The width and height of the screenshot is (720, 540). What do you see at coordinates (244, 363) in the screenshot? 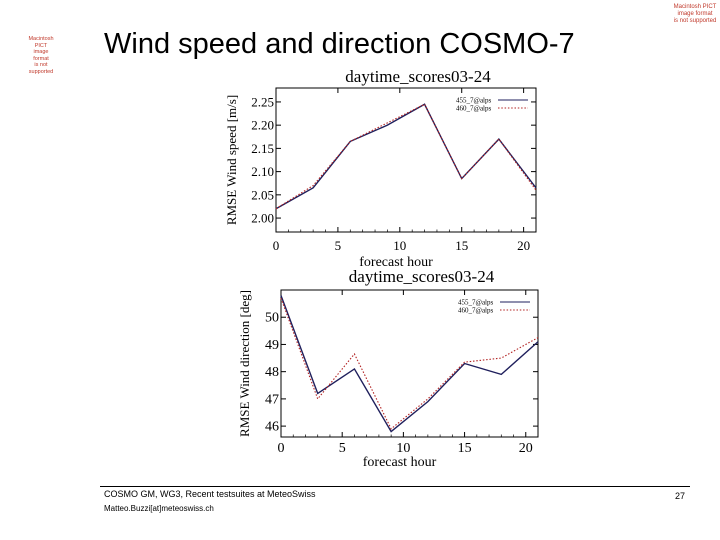
I see `y-axis-label: RMSE Wind direction [deg]` at bounding box center [244, 363].